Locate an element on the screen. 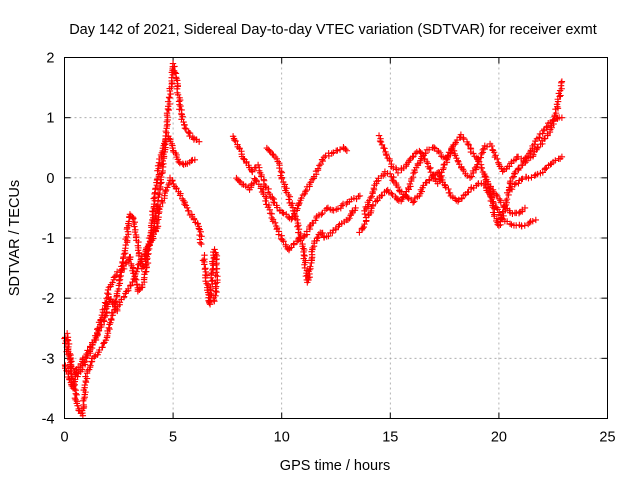 This screenshot has height=480, width=640. series-track-g is located at coordinates (311, 215).